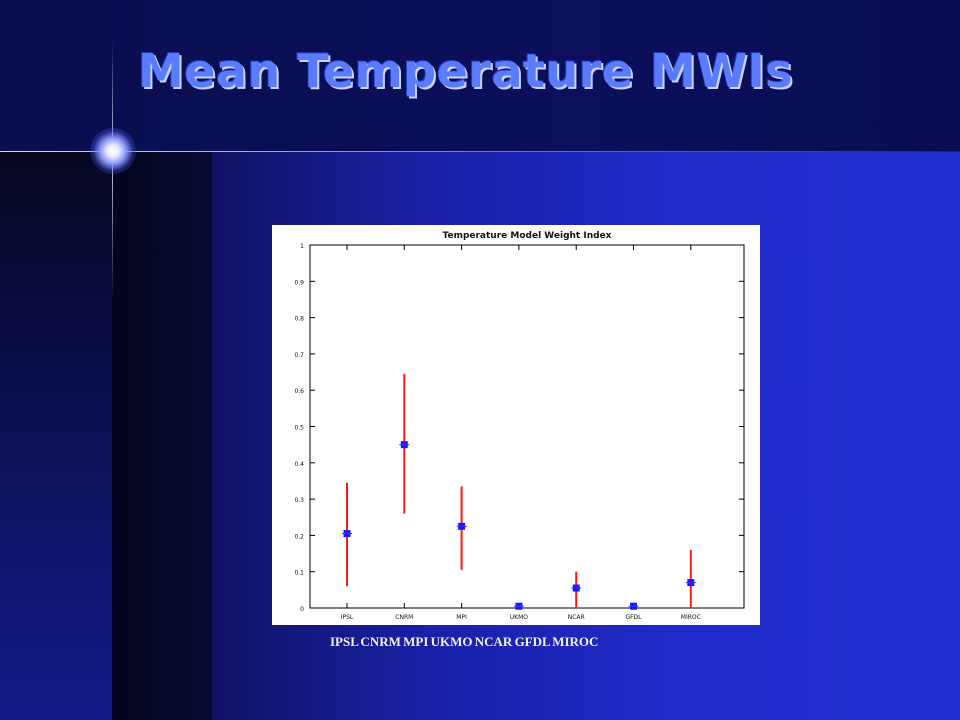  I want to click on y-tick-label: 0, so click(302, 609).